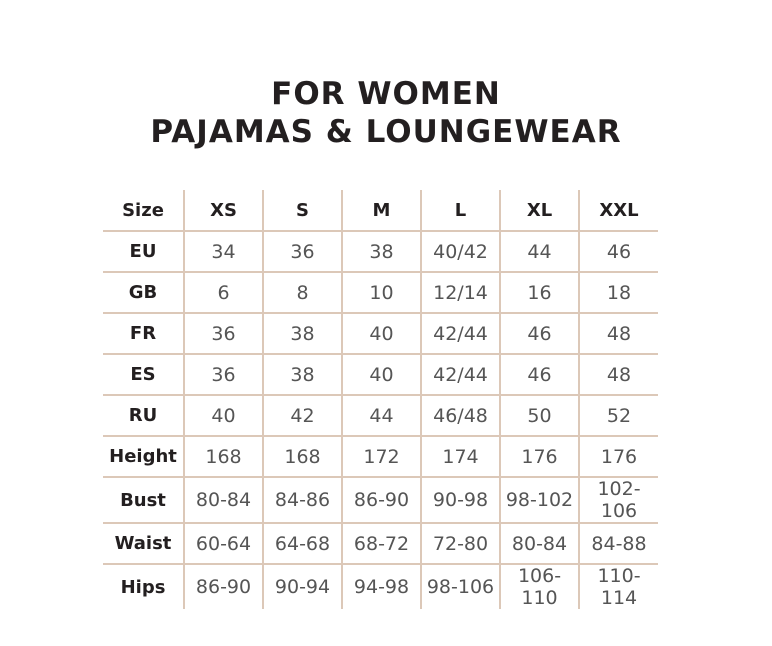  I want to click on table-cell: 102-106, so click(618, 499).